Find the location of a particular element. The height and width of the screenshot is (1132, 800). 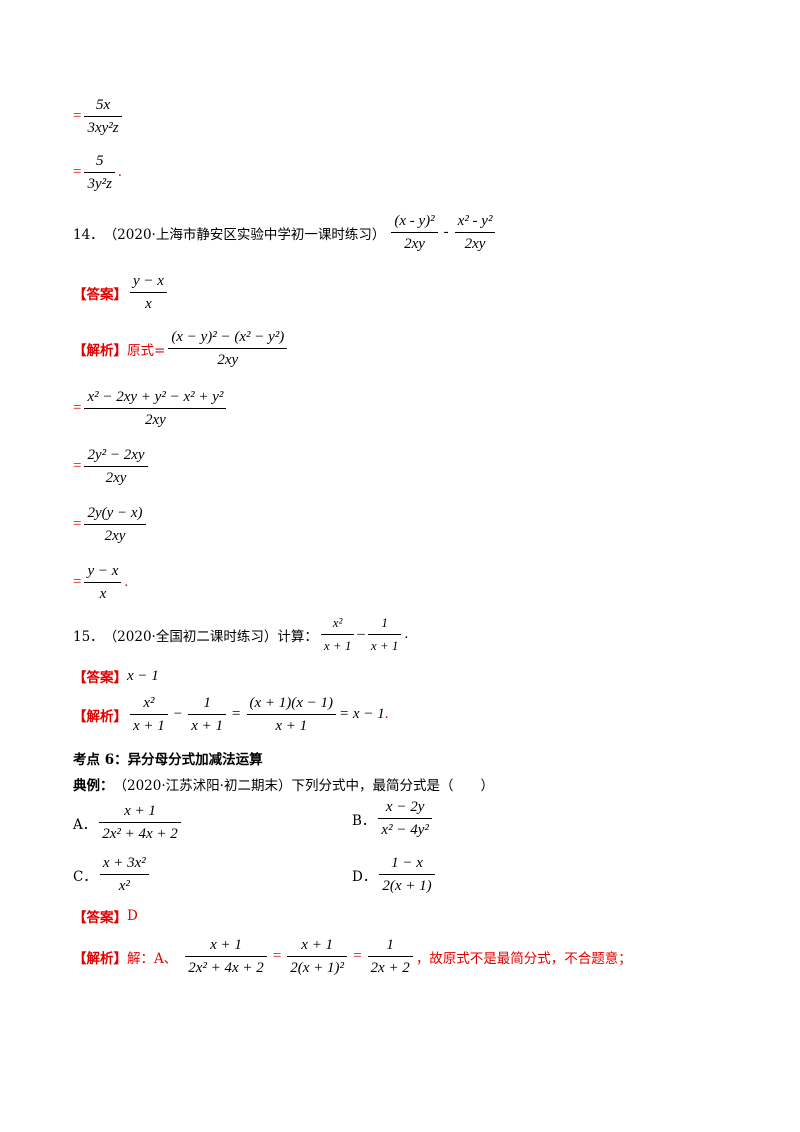

option-c: C． x + 3x² x² is located at coordinates (112, 874).